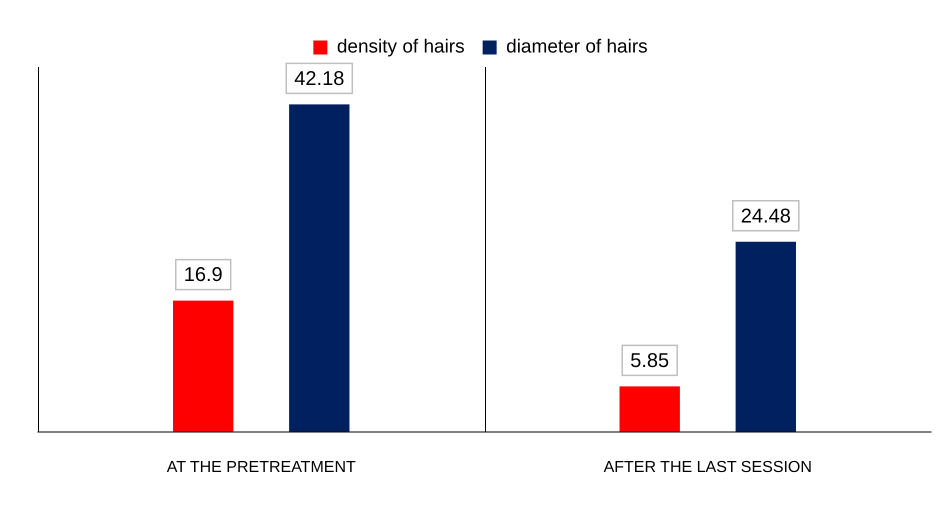 This screenshot has width=949, height=509. I want to click on legend-label: diameter of hairs, so click(577, 47).